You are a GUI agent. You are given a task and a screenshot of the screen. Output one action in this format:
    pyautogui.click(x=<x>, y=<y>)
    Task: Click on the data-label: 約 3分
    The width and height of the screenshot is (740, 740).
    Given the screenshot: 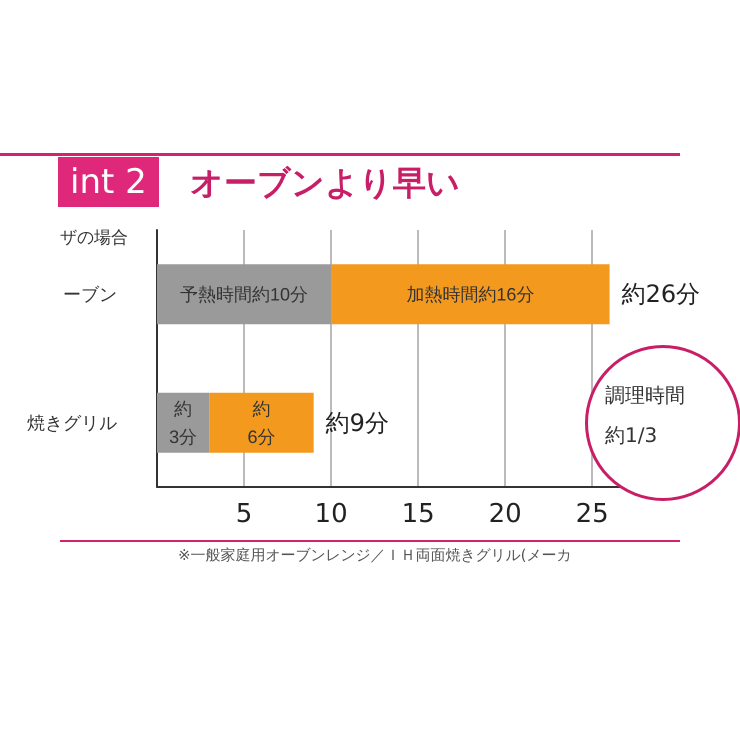 What is the action you would take?
    pyautogui.click(x=183, y=422)
    